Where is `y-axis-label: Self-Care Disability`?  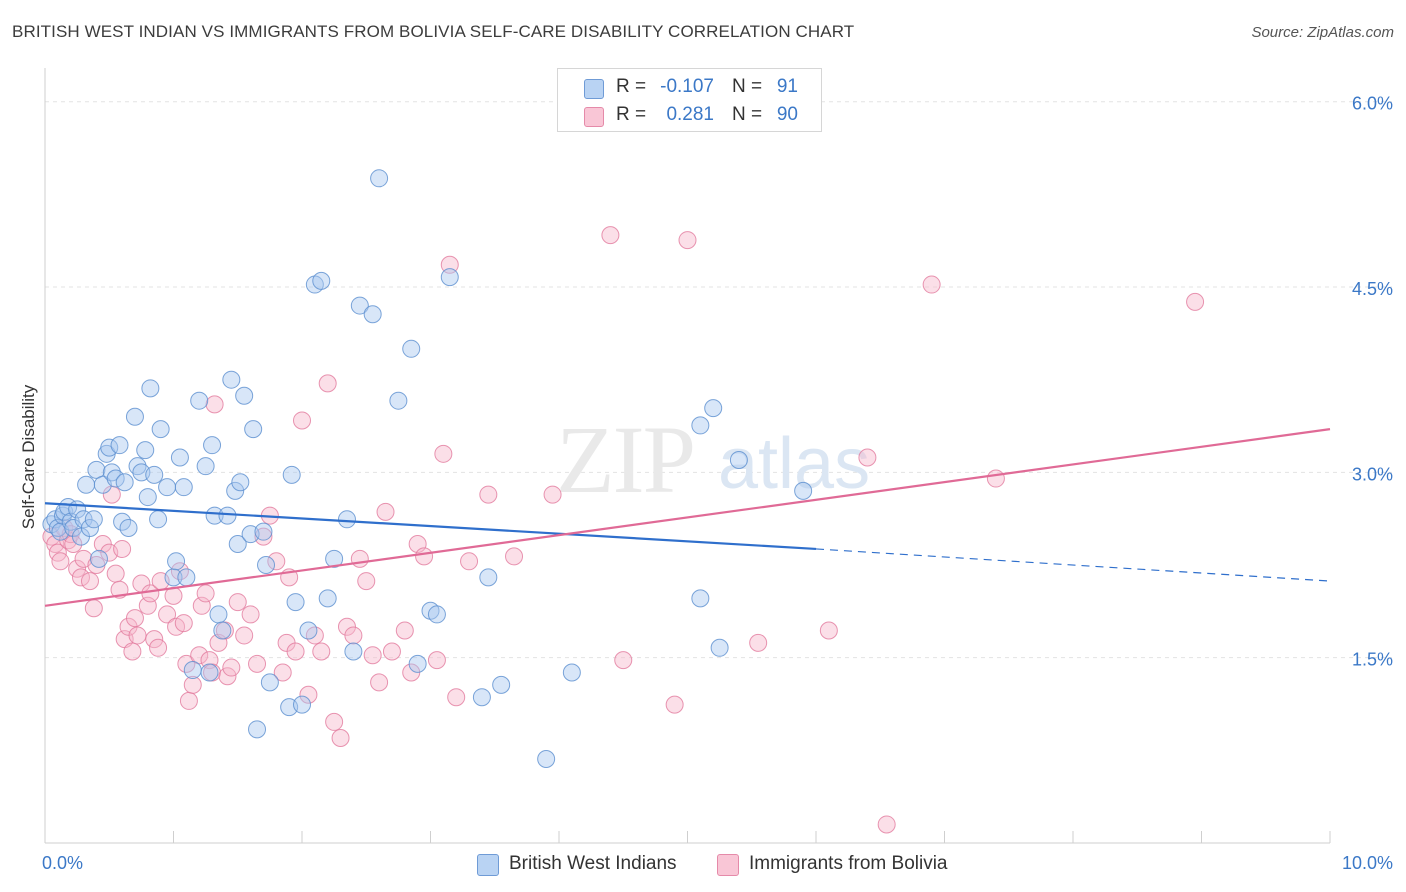
y-axis-label: Self-Care Disability is located at coordinates (28, 456).